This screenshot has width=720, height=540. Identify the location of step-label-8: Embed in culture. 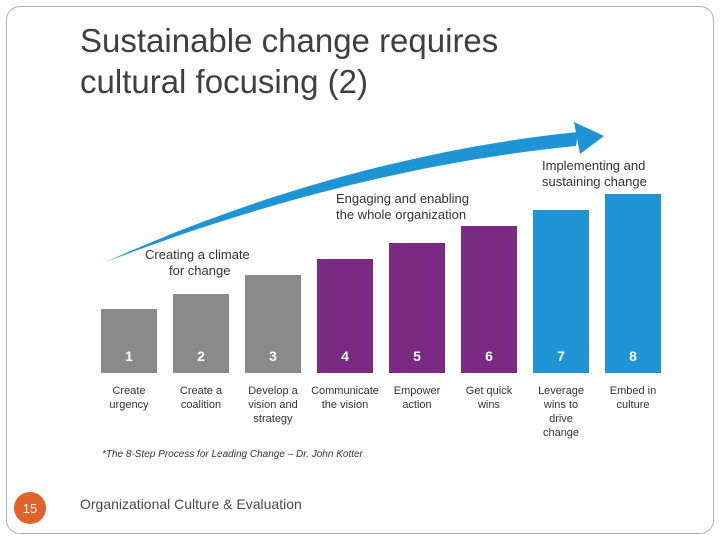
(633, 398).